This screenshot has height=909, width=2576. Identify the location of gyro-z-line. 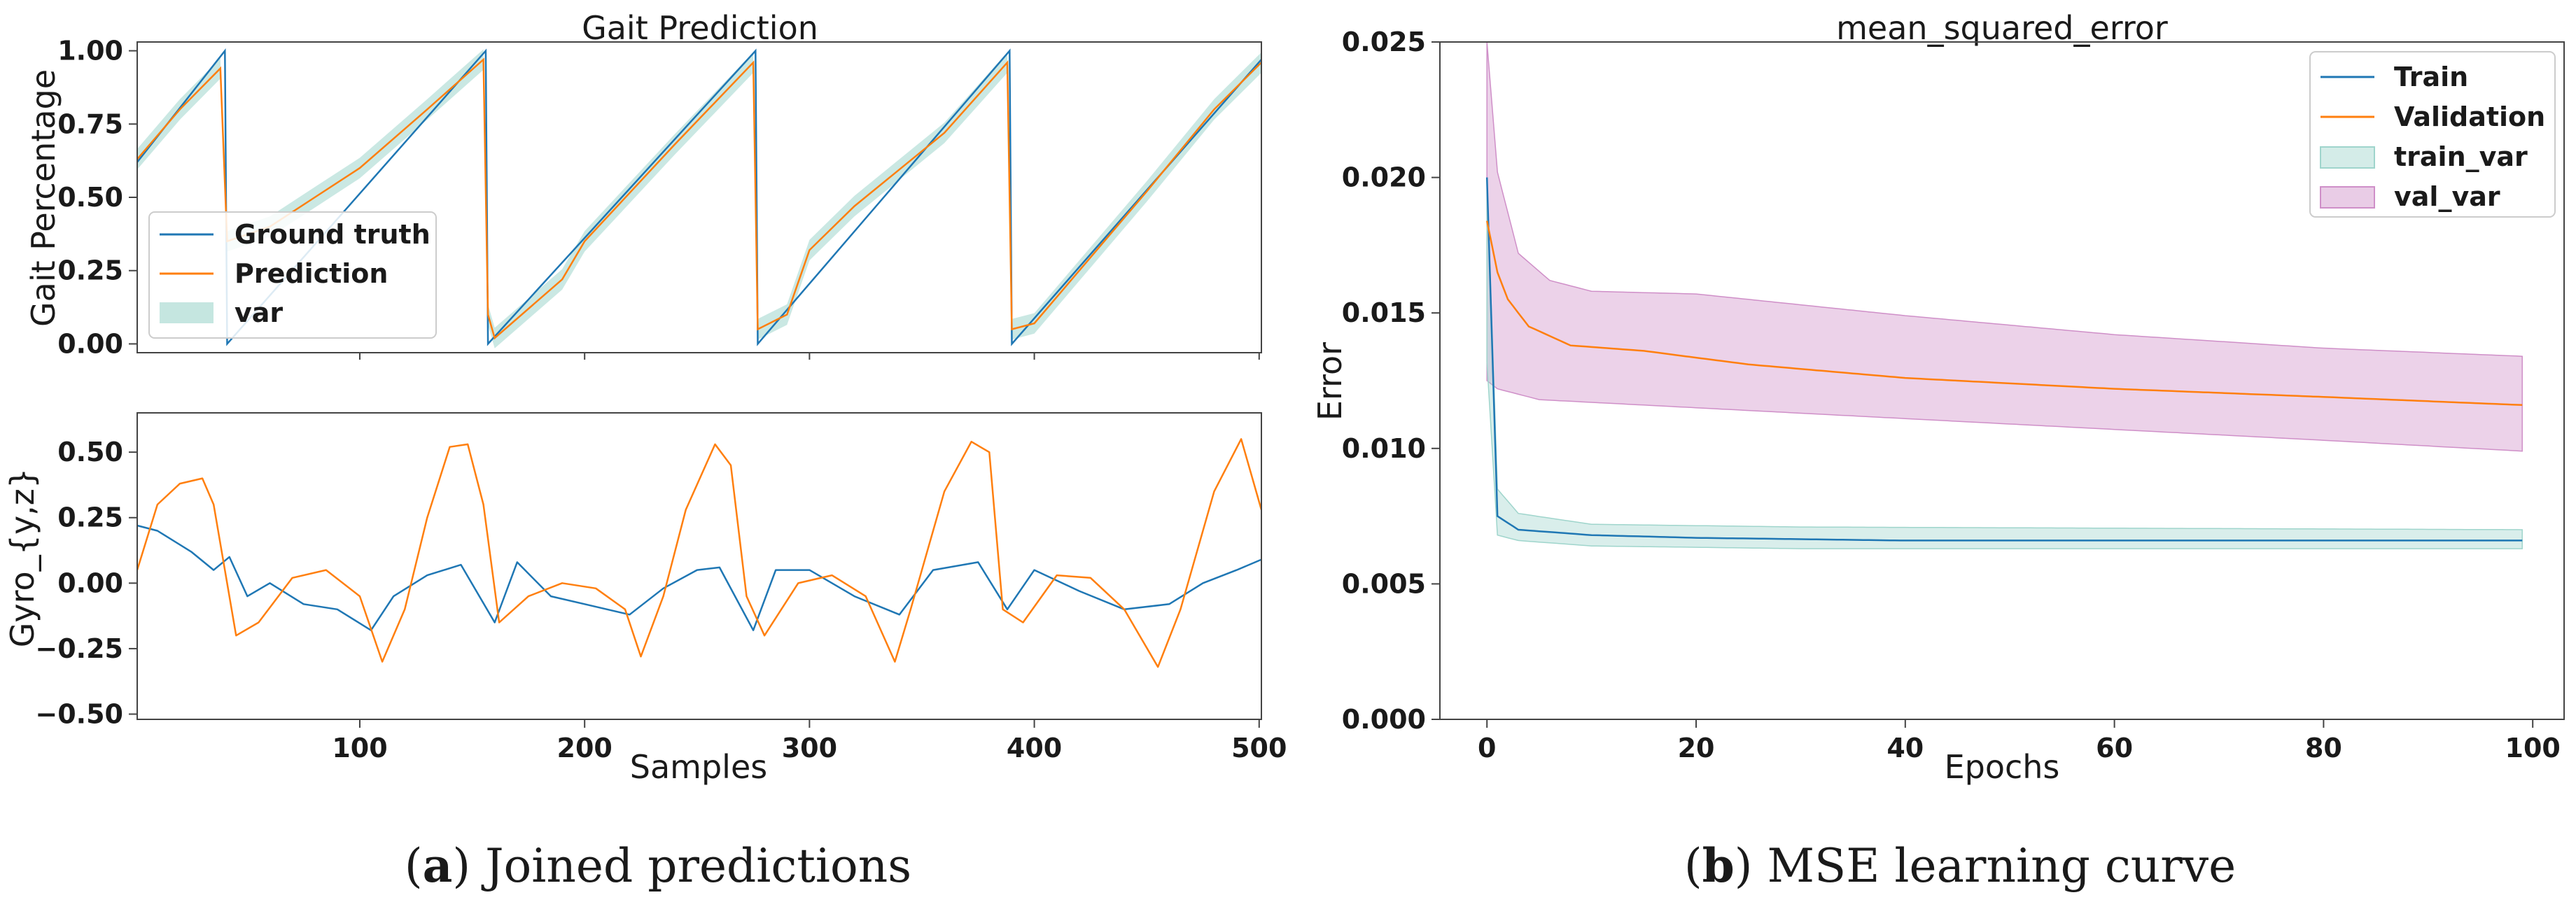
(699, 553).